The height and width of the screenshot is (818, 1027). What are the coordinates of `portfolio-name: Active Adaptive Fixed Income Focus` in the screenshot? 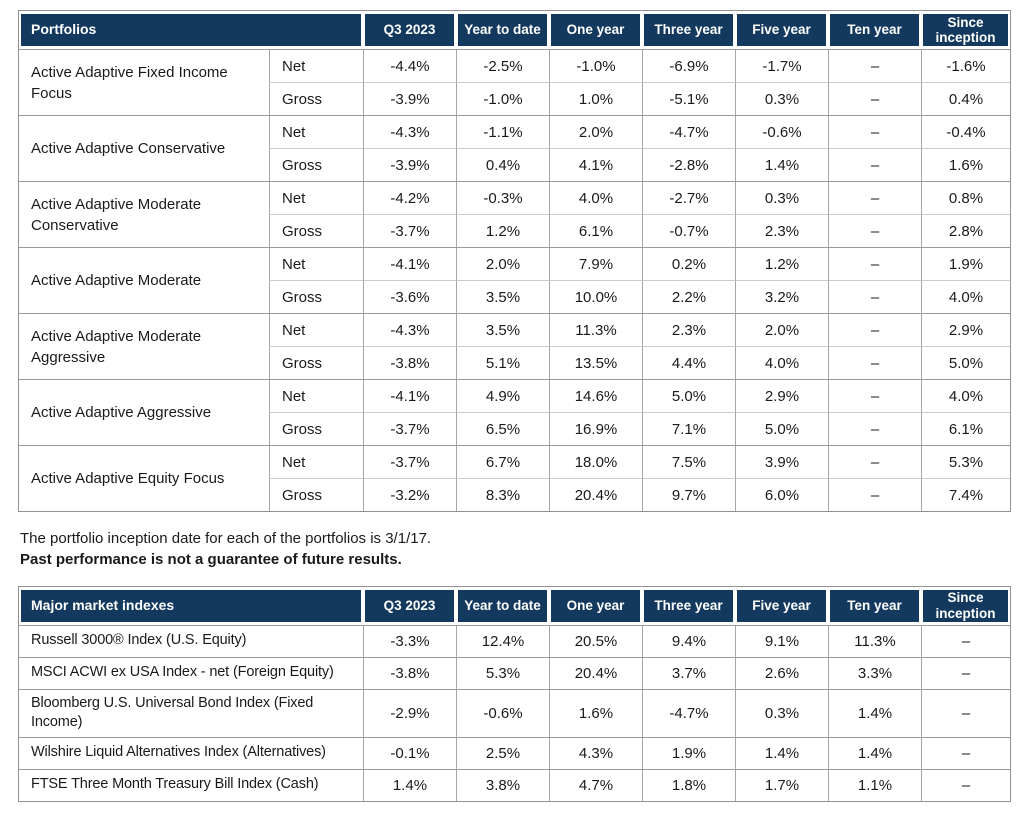 It's located at (144, 82).